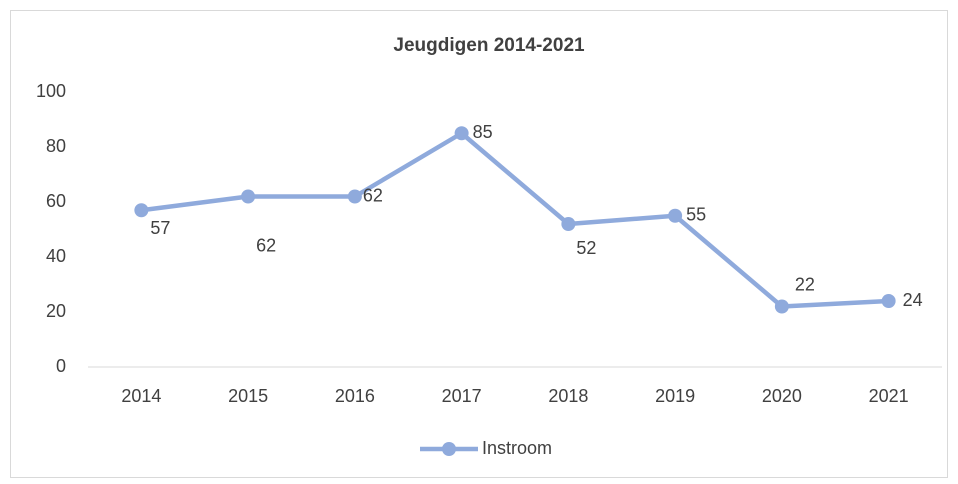  I want to click on data-label: 52, so click(586, 248).